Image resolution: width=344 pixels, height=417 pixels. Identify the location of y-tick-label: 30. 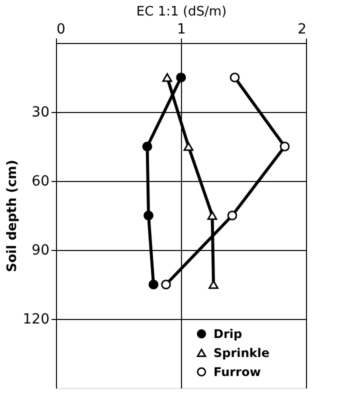
(41, 112).